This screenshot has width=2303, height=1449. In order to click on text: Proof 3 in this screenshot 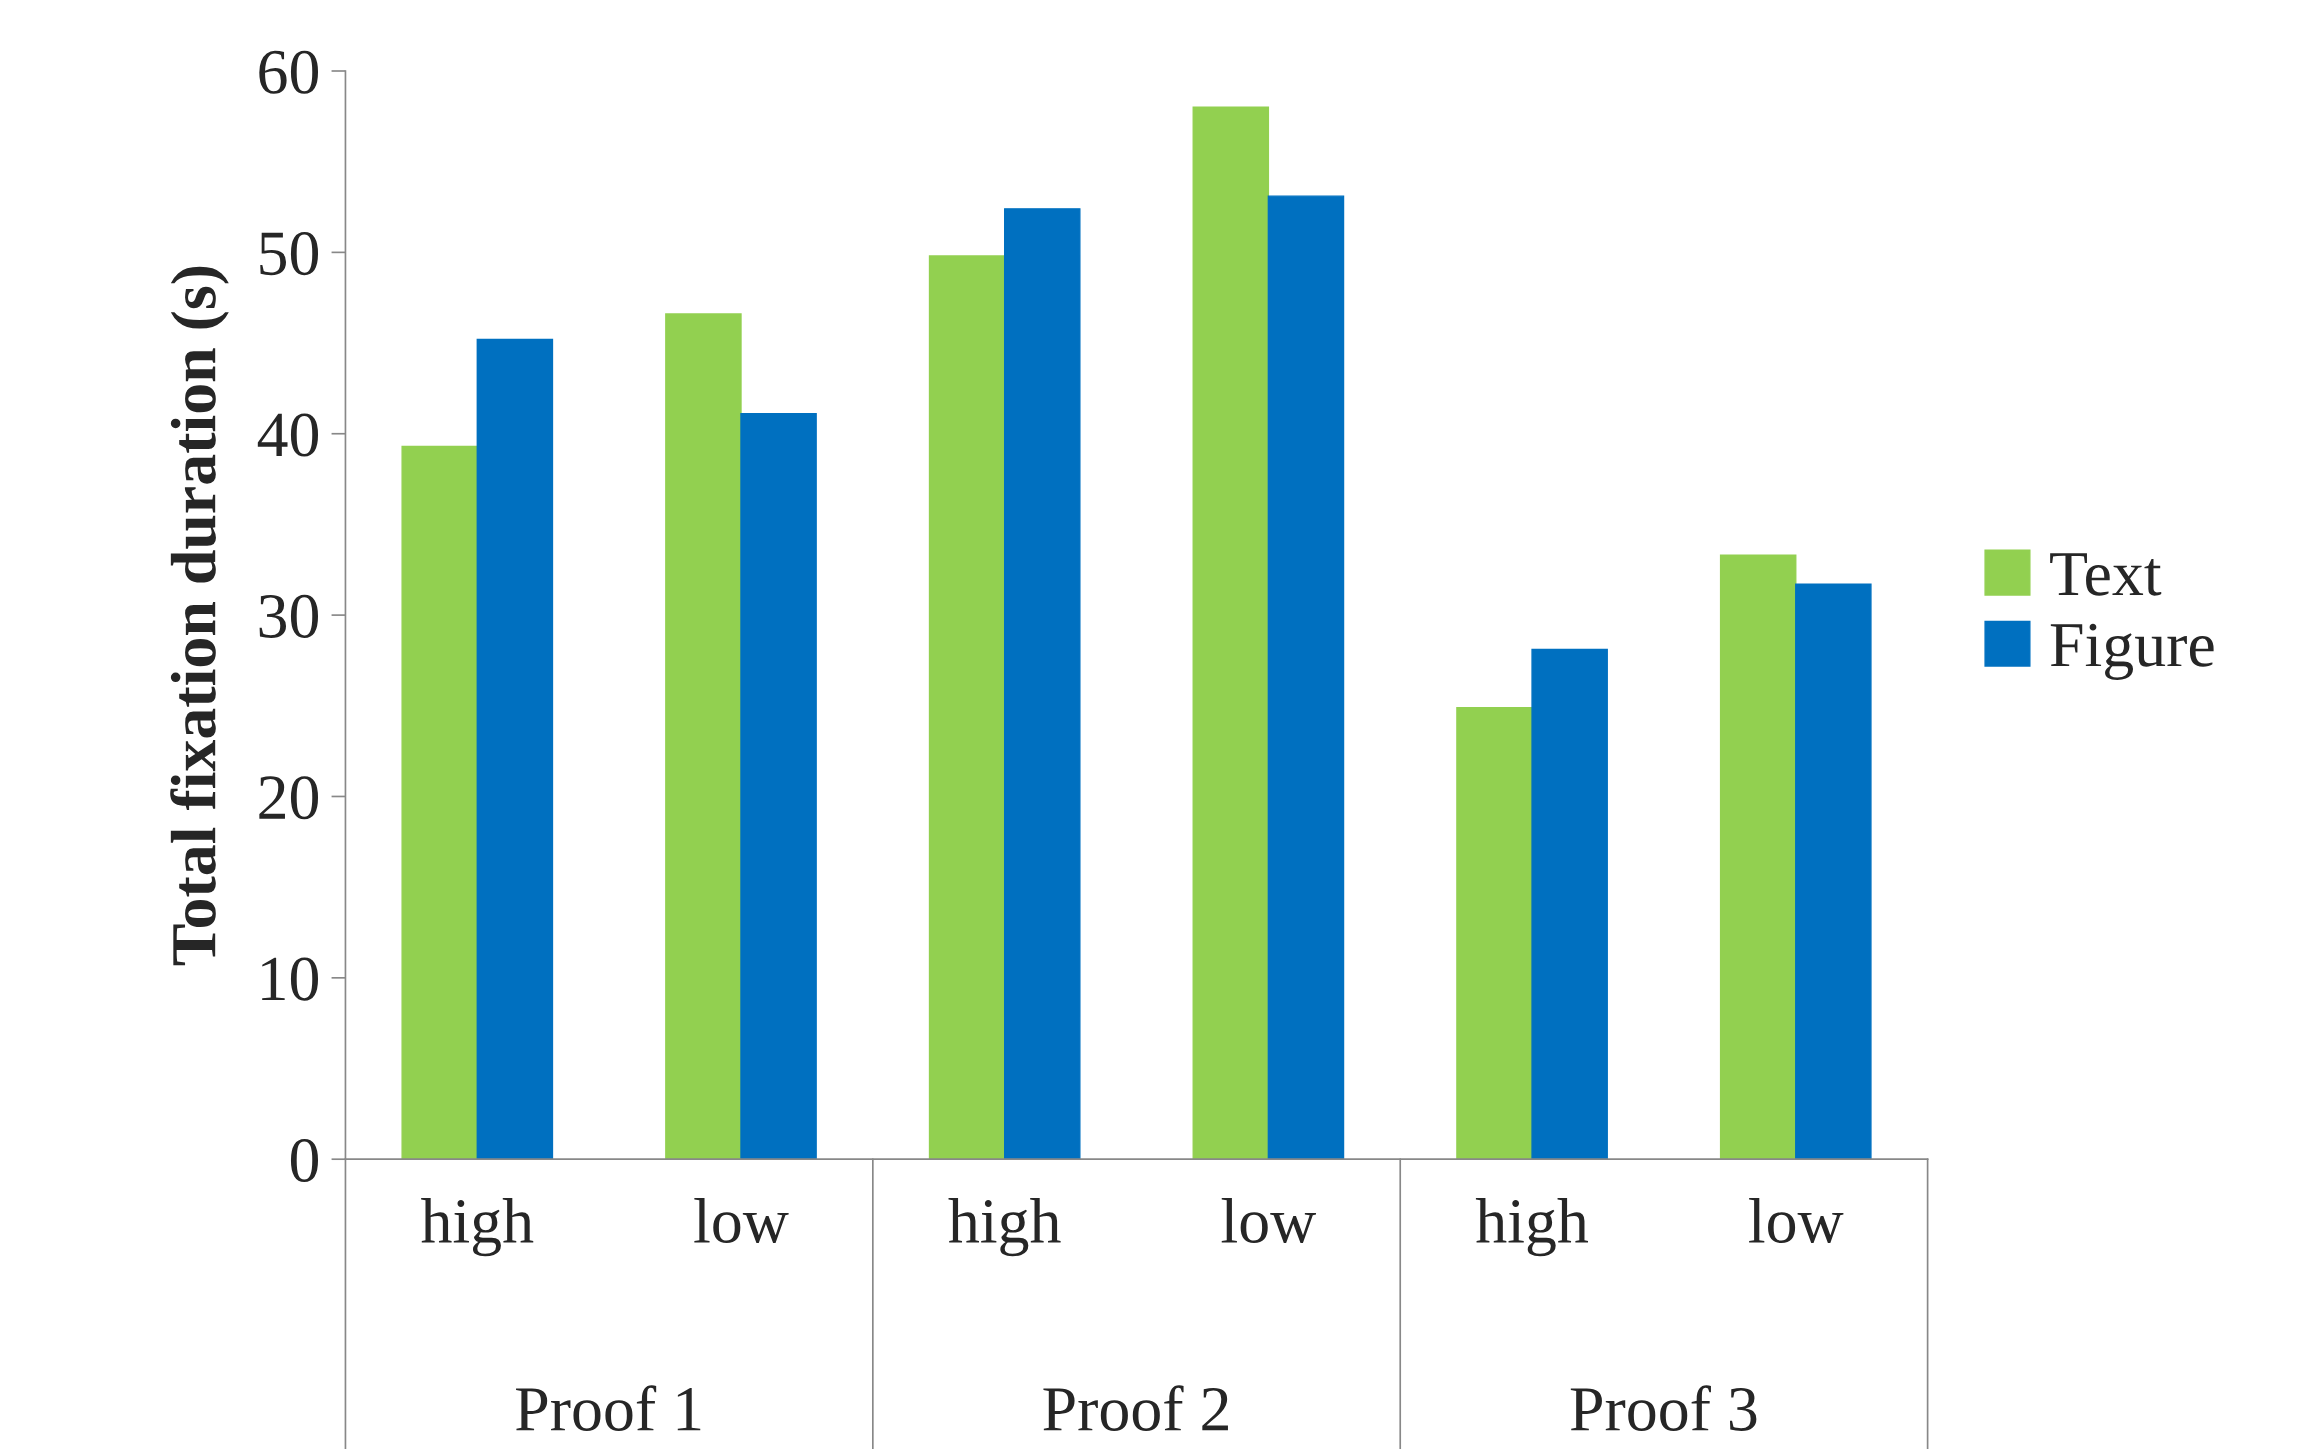, I will do `click(1663, 1408)`.